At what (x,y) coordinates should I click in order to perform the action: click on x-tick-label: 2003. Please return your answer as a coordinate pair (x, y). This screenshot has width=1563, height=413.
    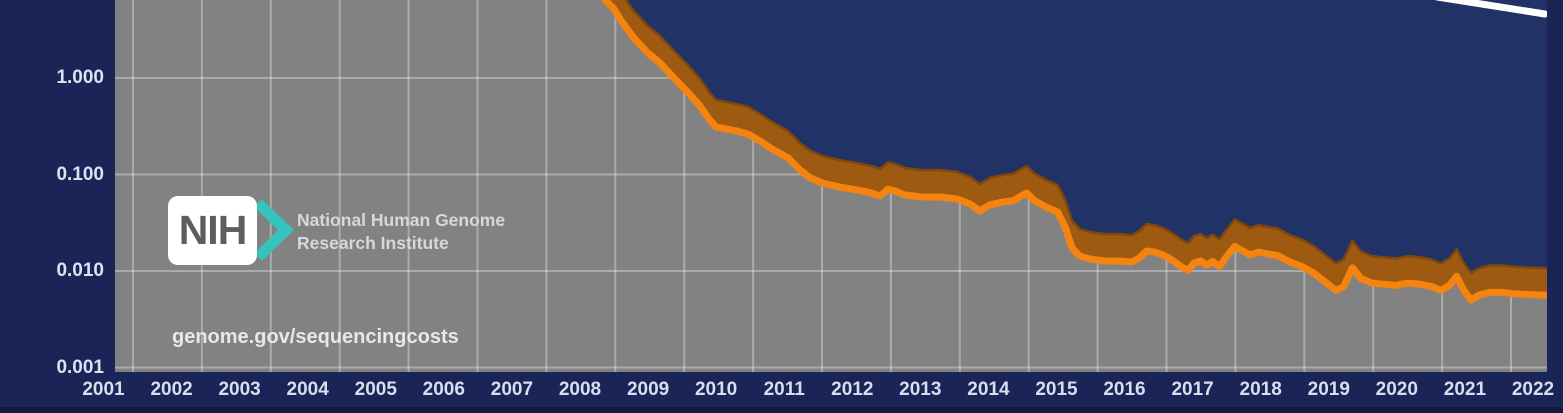
    Looking at the image, I should click on (239, 389).